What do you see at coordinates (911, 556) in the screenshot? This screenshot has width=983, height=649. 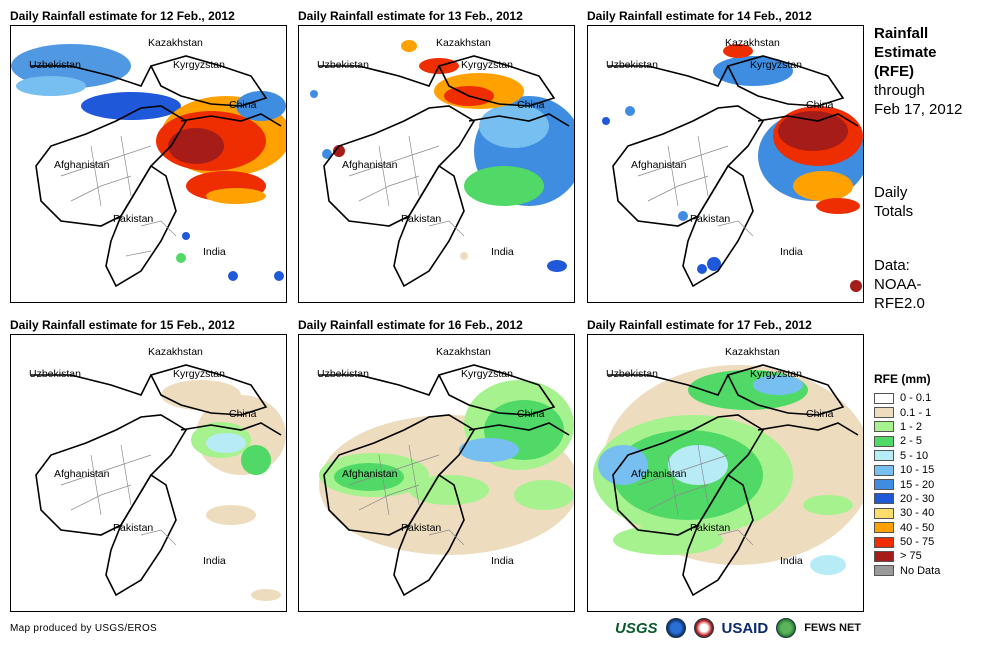 I see `legend-label: > 75` at bounding box center [911, 556].